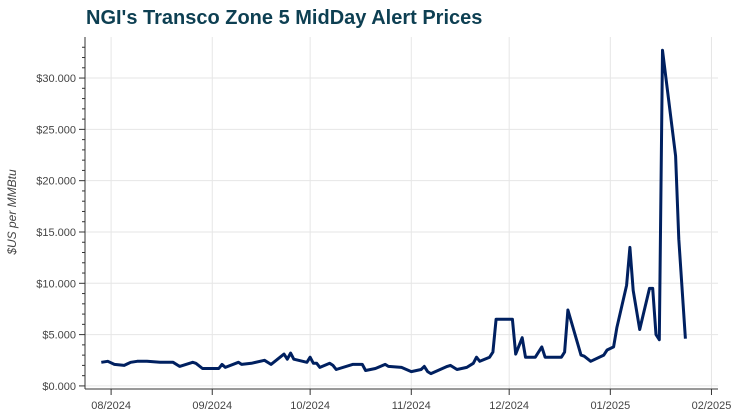 This screenshot has width=748, height=418. I want to click on x-tick-label: 02/2025, so click(712, 406).